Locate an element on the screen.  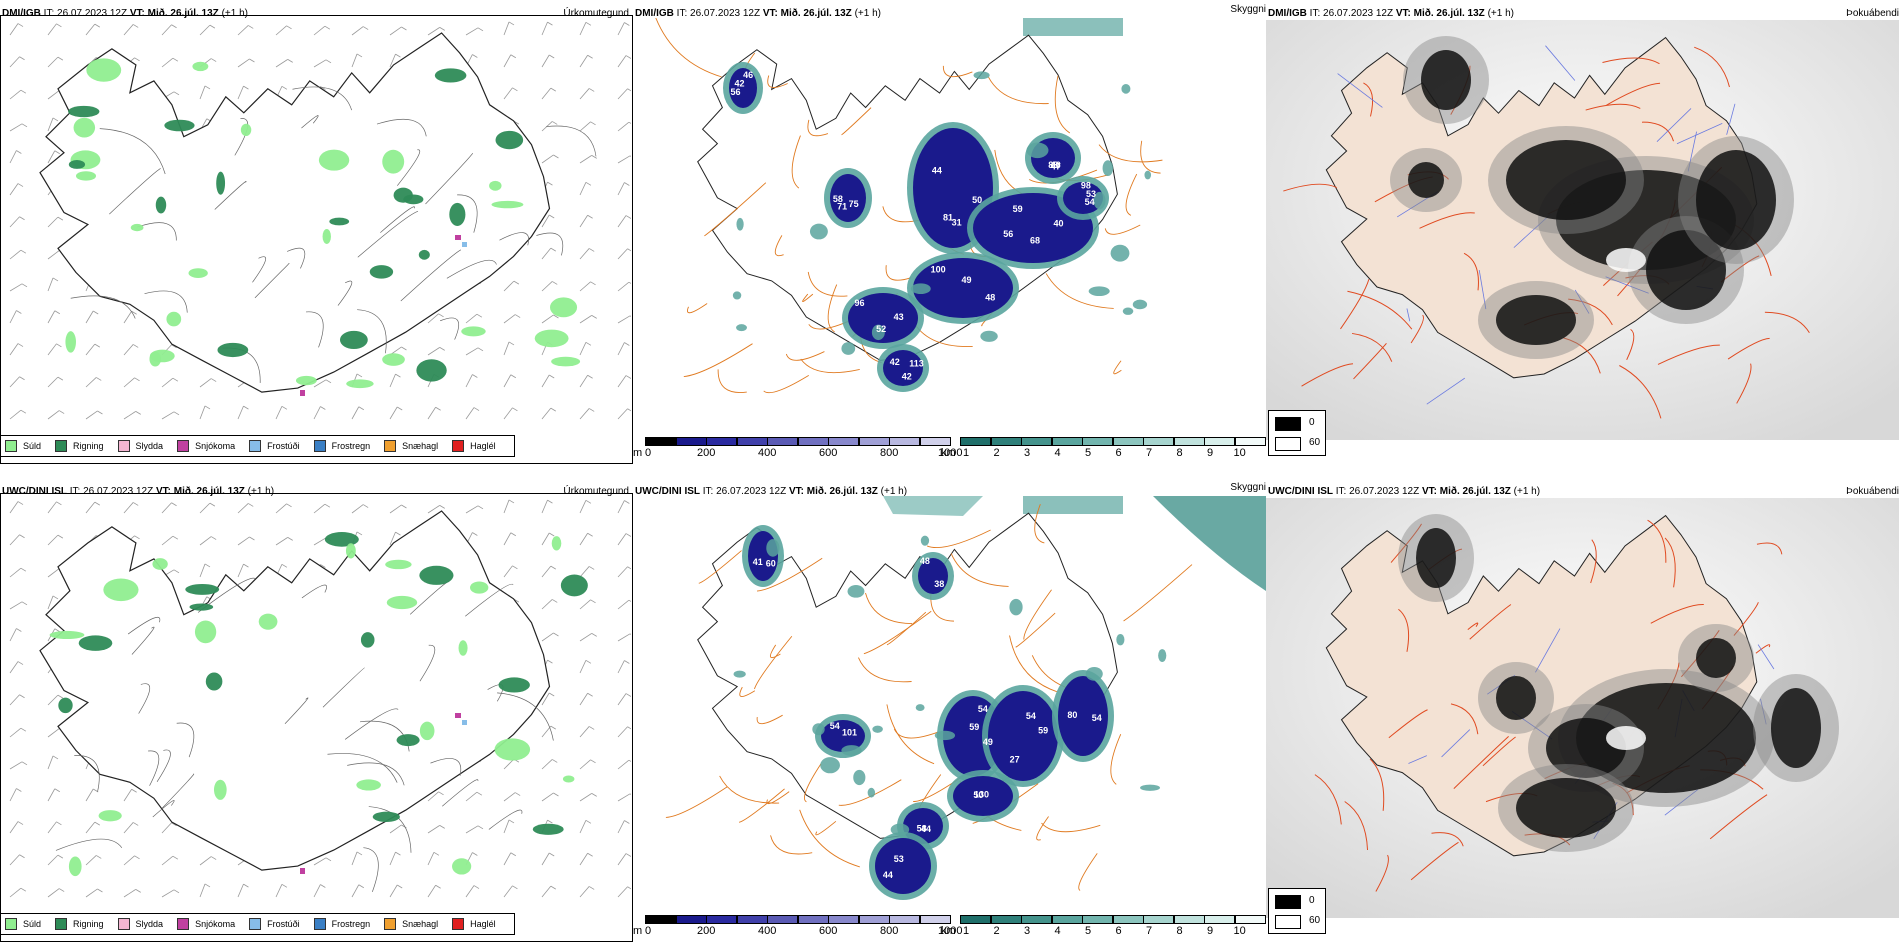
visibility-value-label: 58 is located at coordinates (922, 829).